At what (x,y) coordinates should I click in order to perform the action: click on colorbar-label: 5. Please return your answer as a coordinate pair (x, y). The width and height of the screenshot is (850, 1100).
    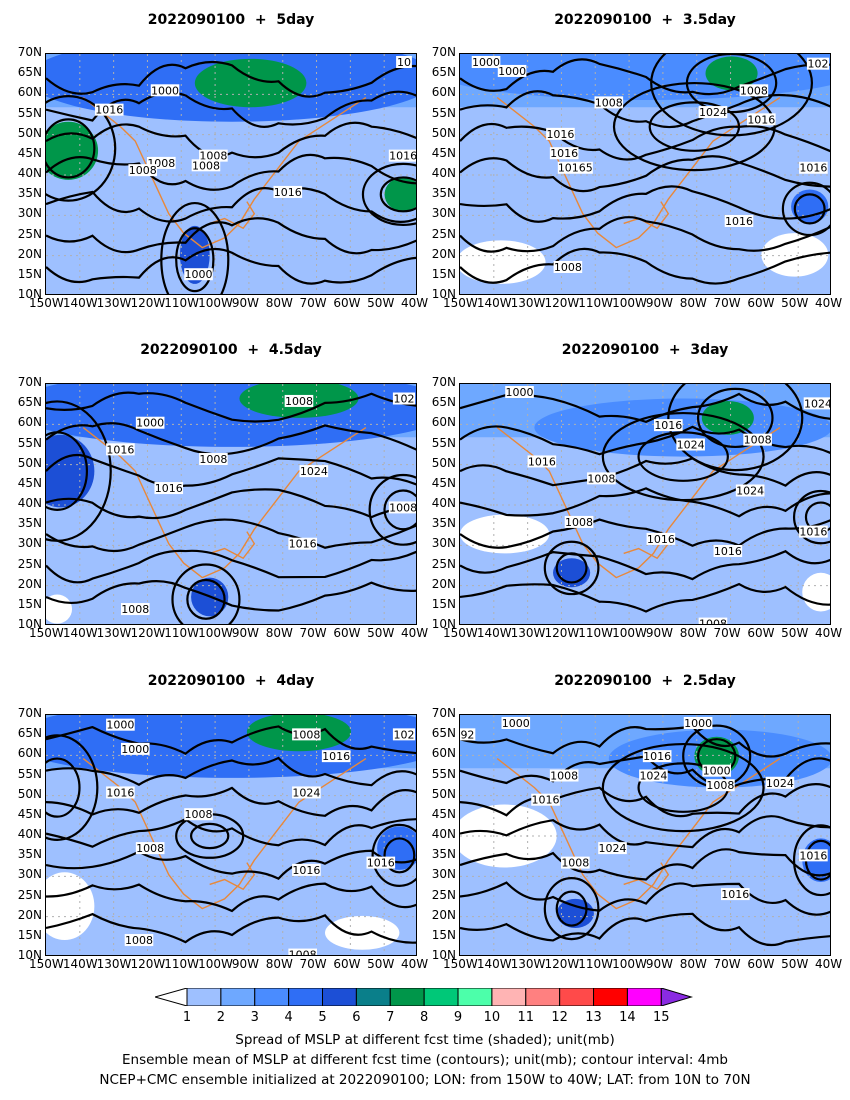
    Looking at the image, I should click on (322, 1017).